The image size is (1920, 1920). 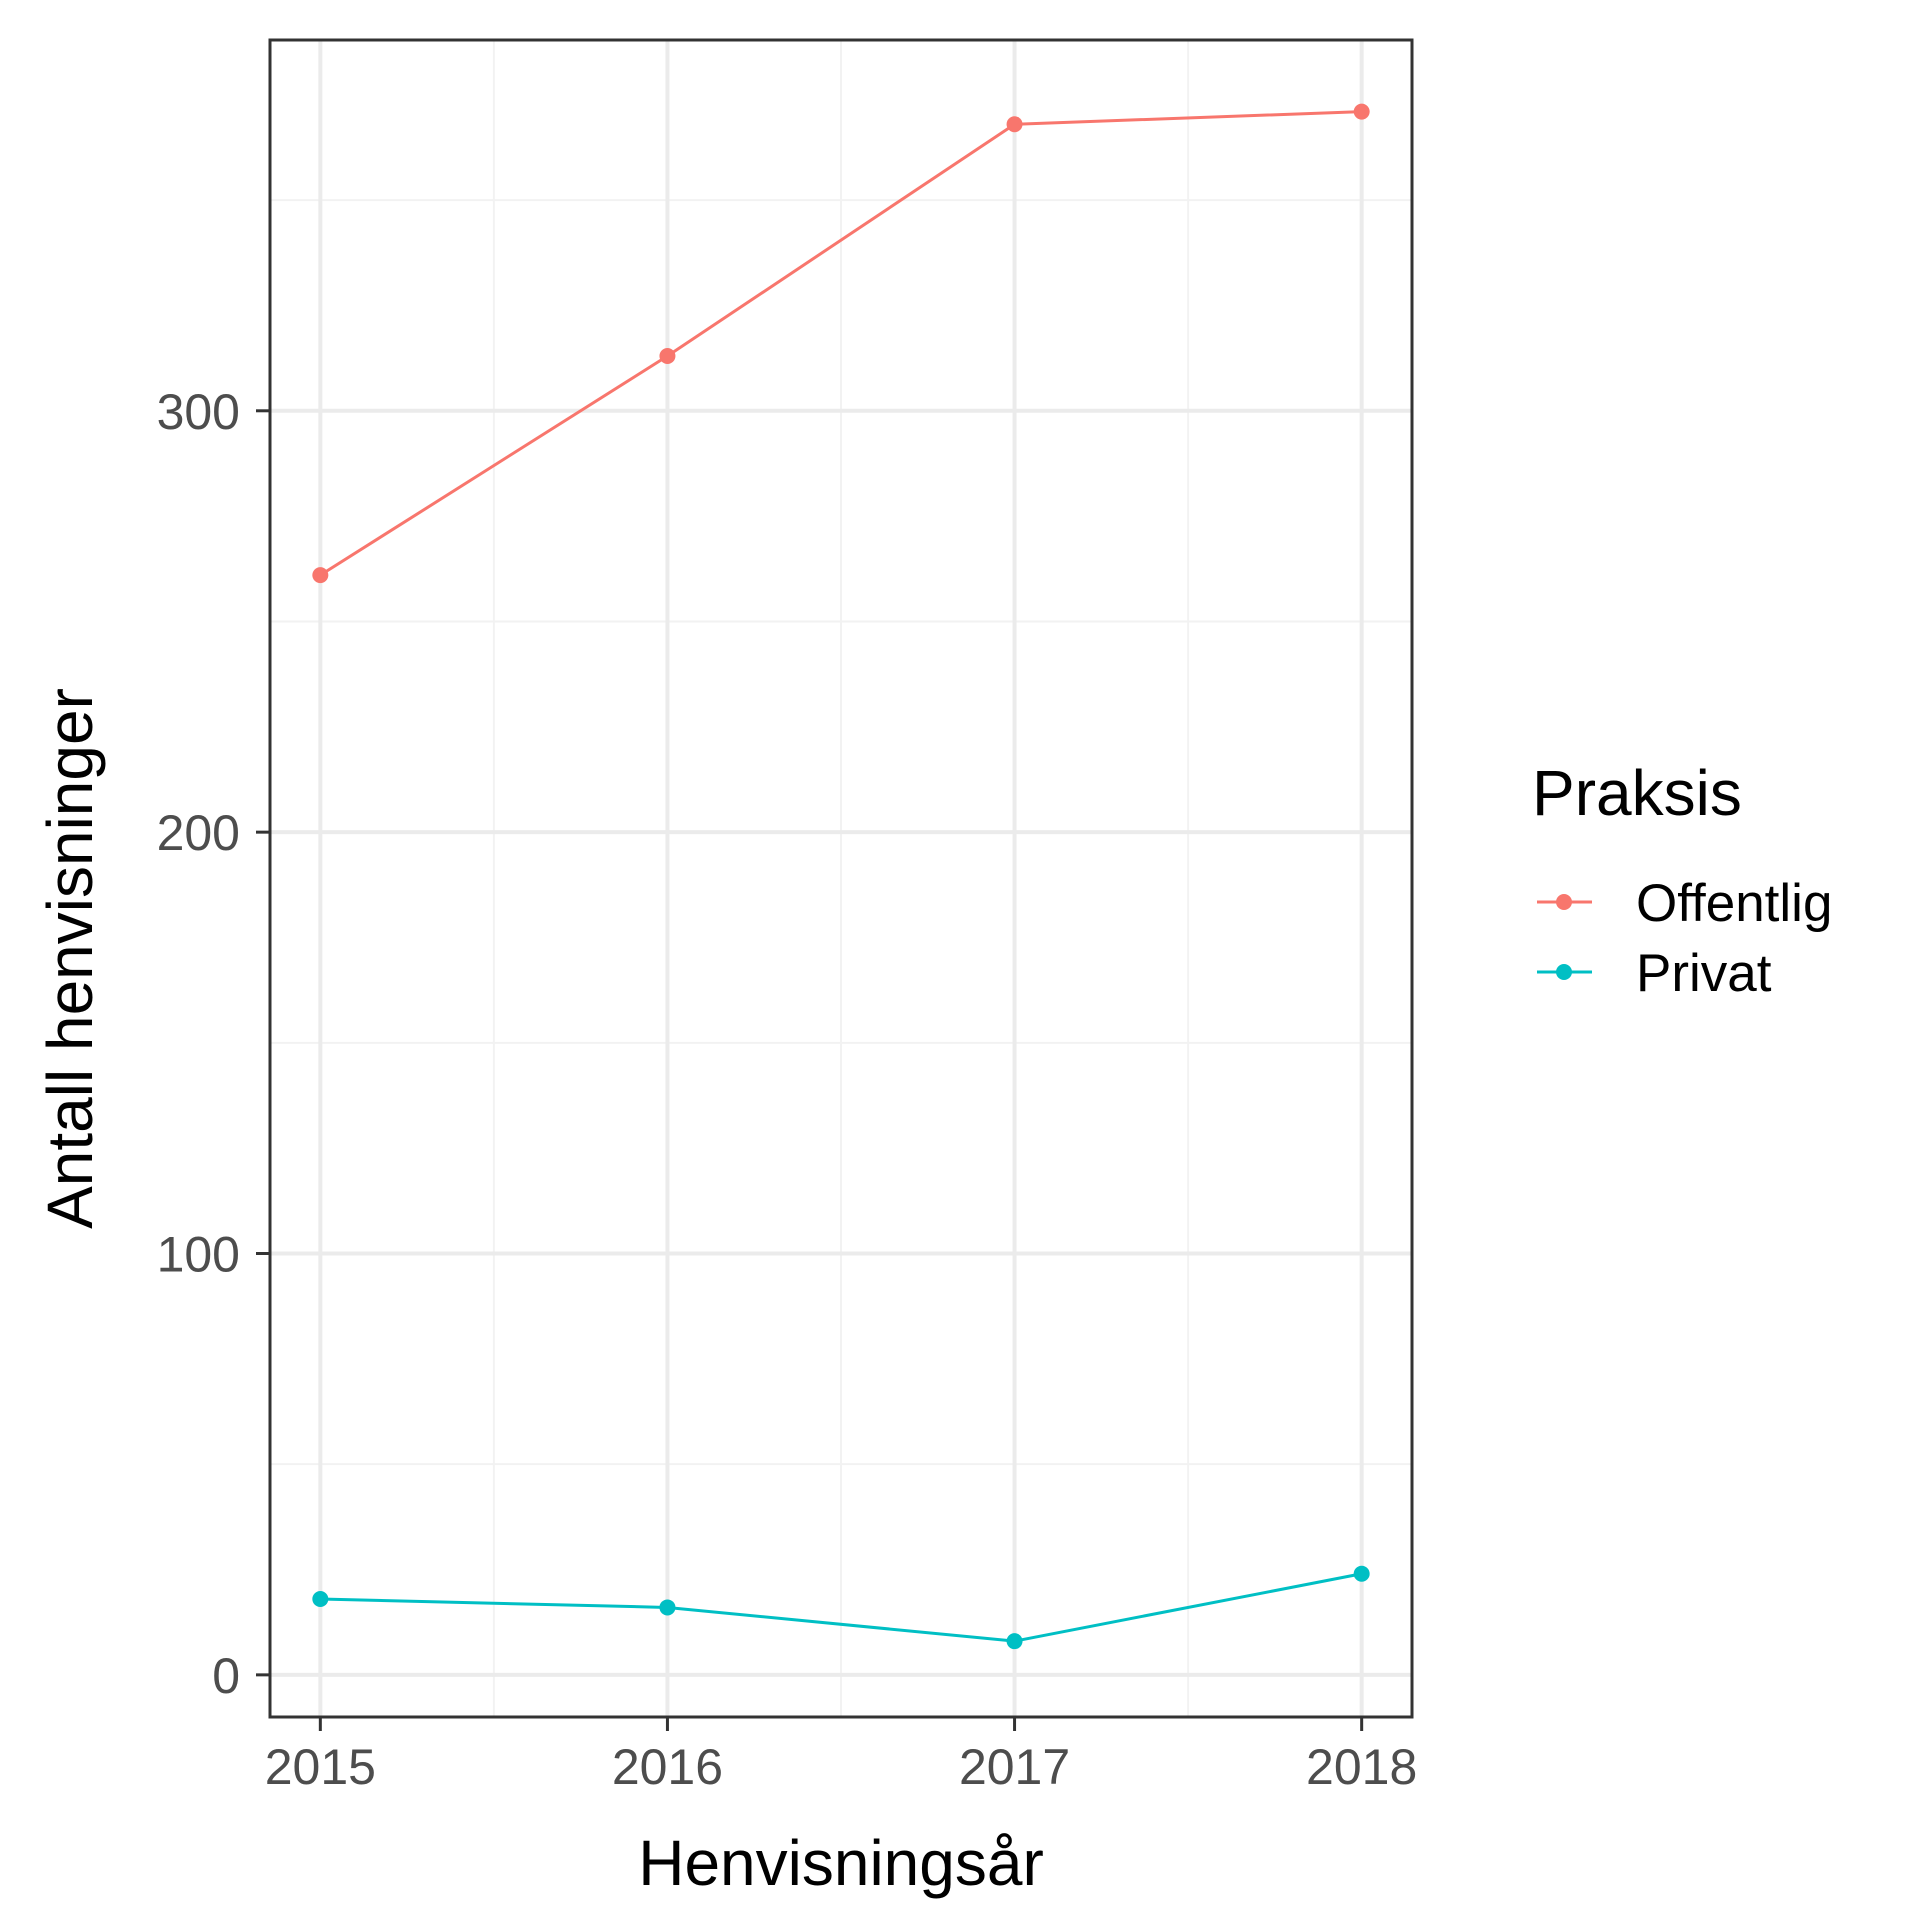 I want to click on x-tick-label: 2015, so click(x=320, y=1767).